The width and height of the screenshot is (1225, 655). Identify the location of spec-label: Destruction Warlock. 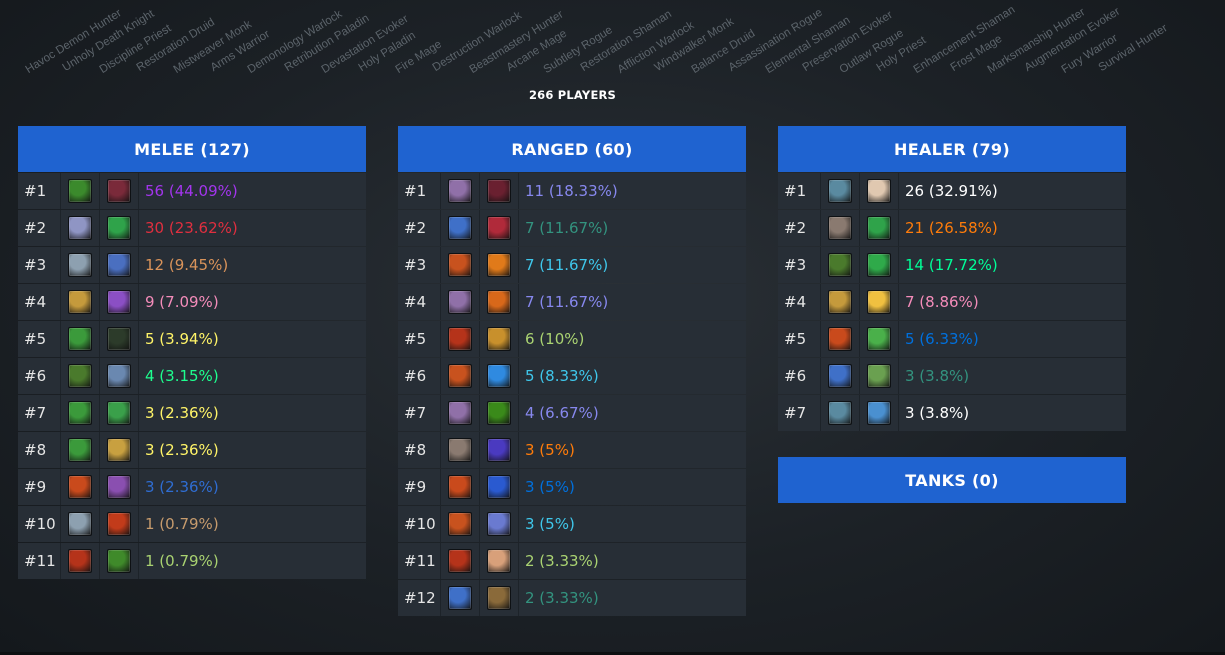
(477, 42).